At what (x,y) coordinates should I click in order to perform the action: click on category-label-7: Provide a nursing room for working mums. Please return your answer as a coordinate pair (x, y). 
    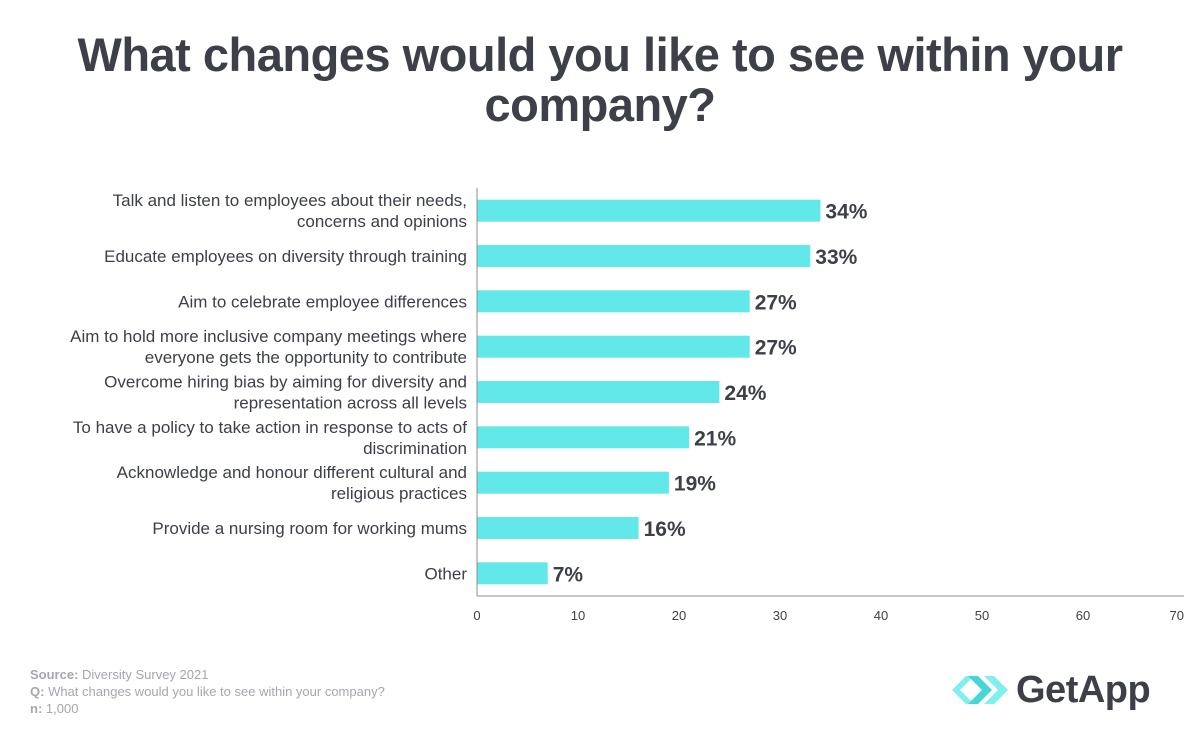
    Looking at the image, I should click on (309, 528).